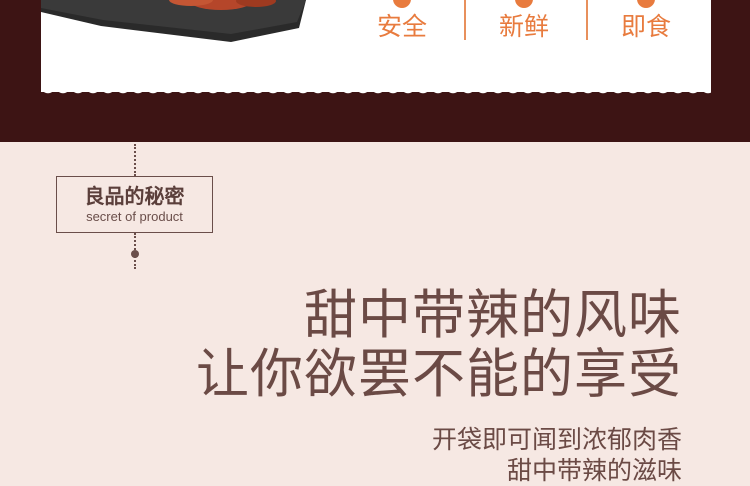  I want to click on scalloped-edge, so click(376, 93).